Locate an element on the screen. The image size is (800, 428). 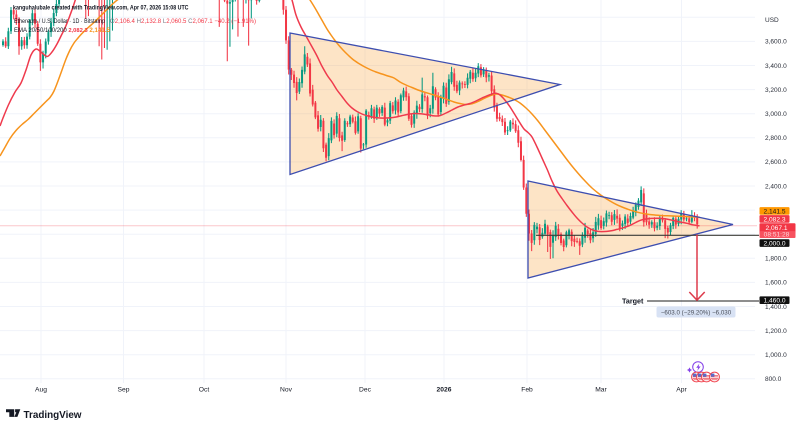
svg-text: 08:51:28 is located at coordinates (777, 235).